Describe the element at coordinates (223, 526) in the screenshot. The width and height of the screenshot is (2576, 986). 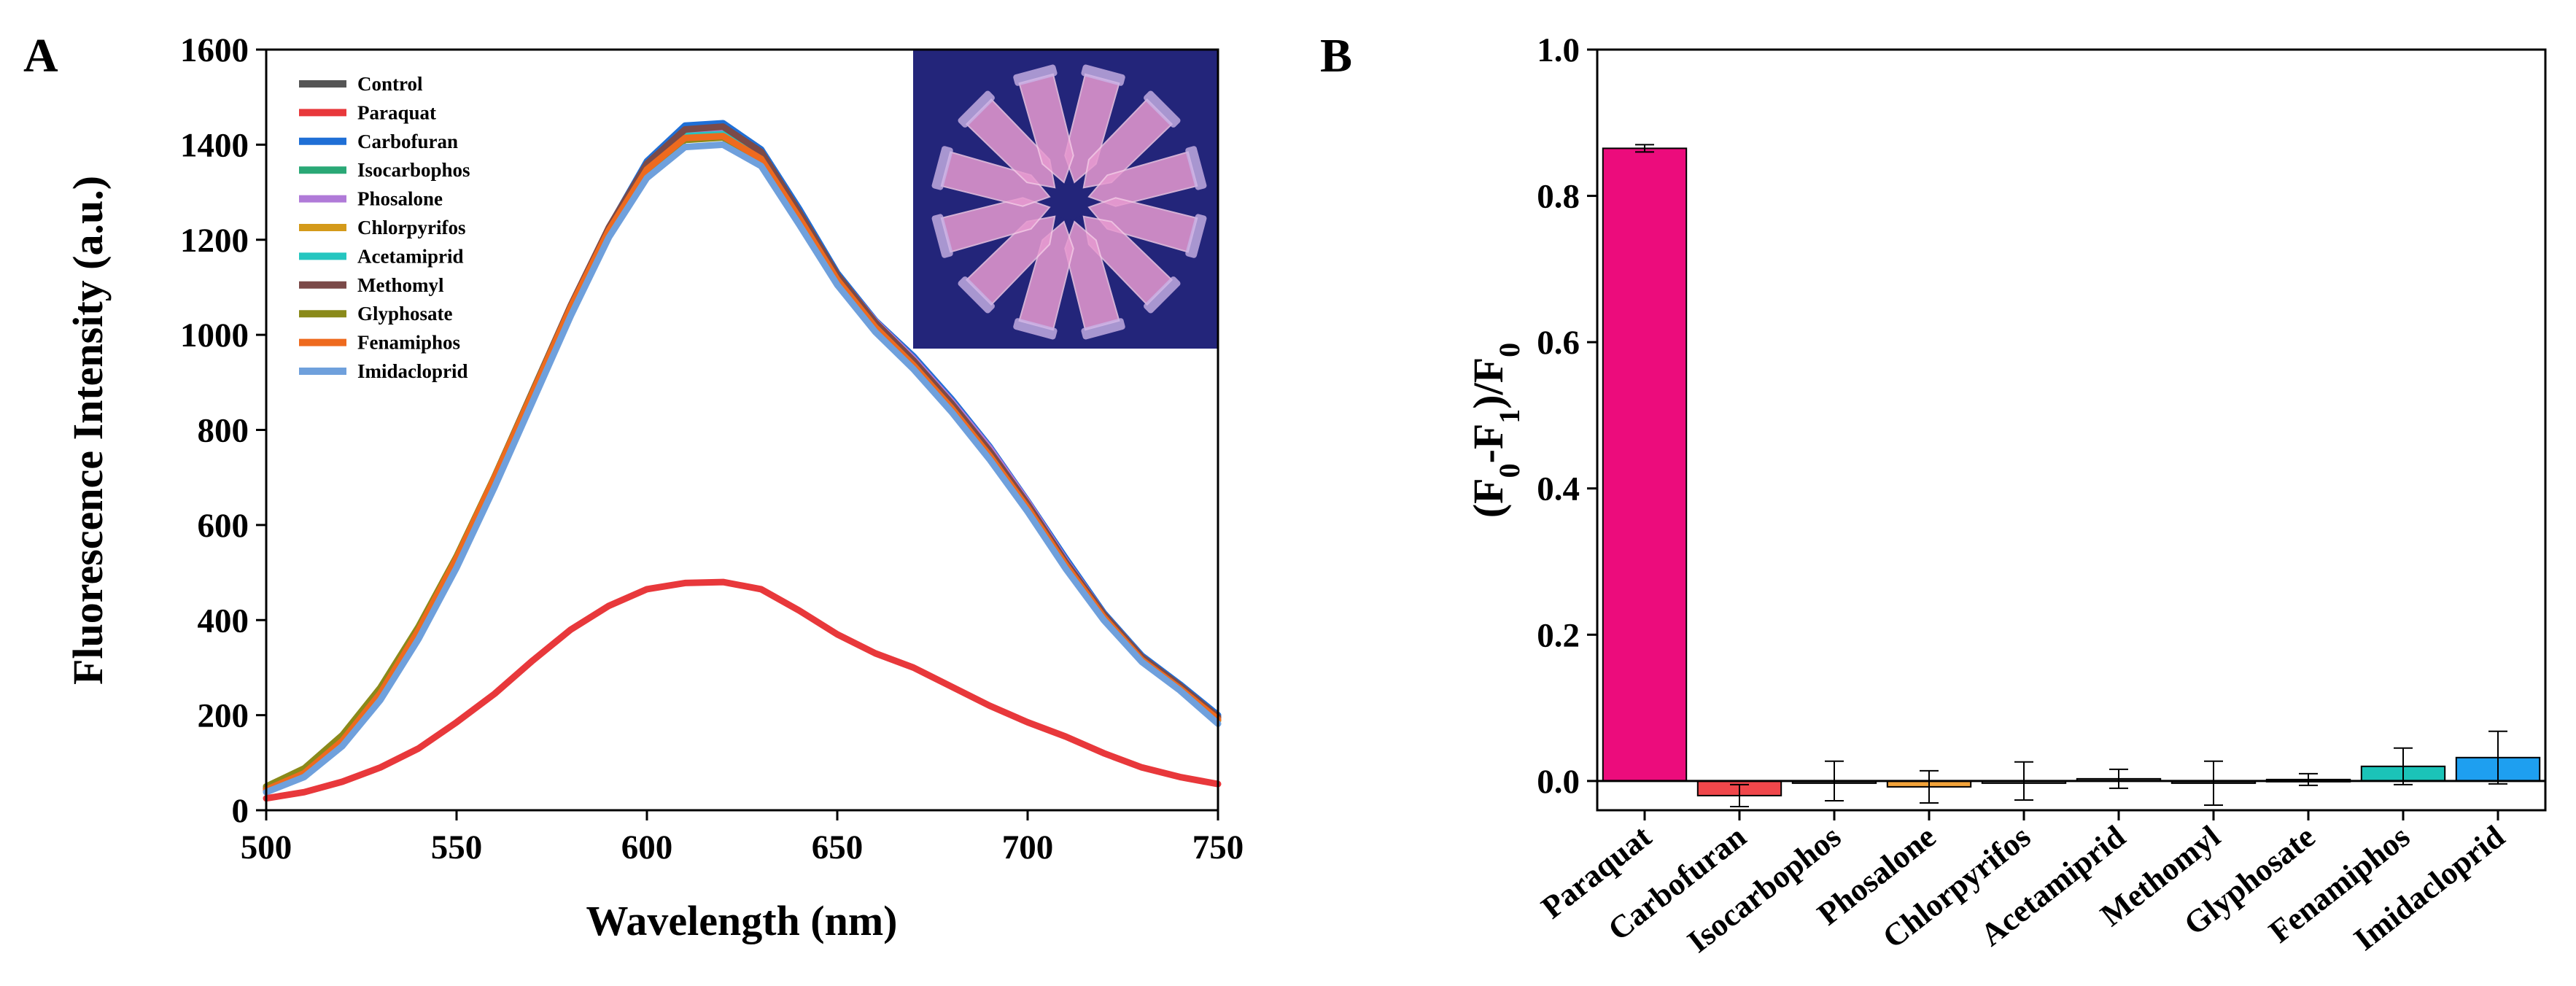
I see `y-tick-label: 600` at that location.